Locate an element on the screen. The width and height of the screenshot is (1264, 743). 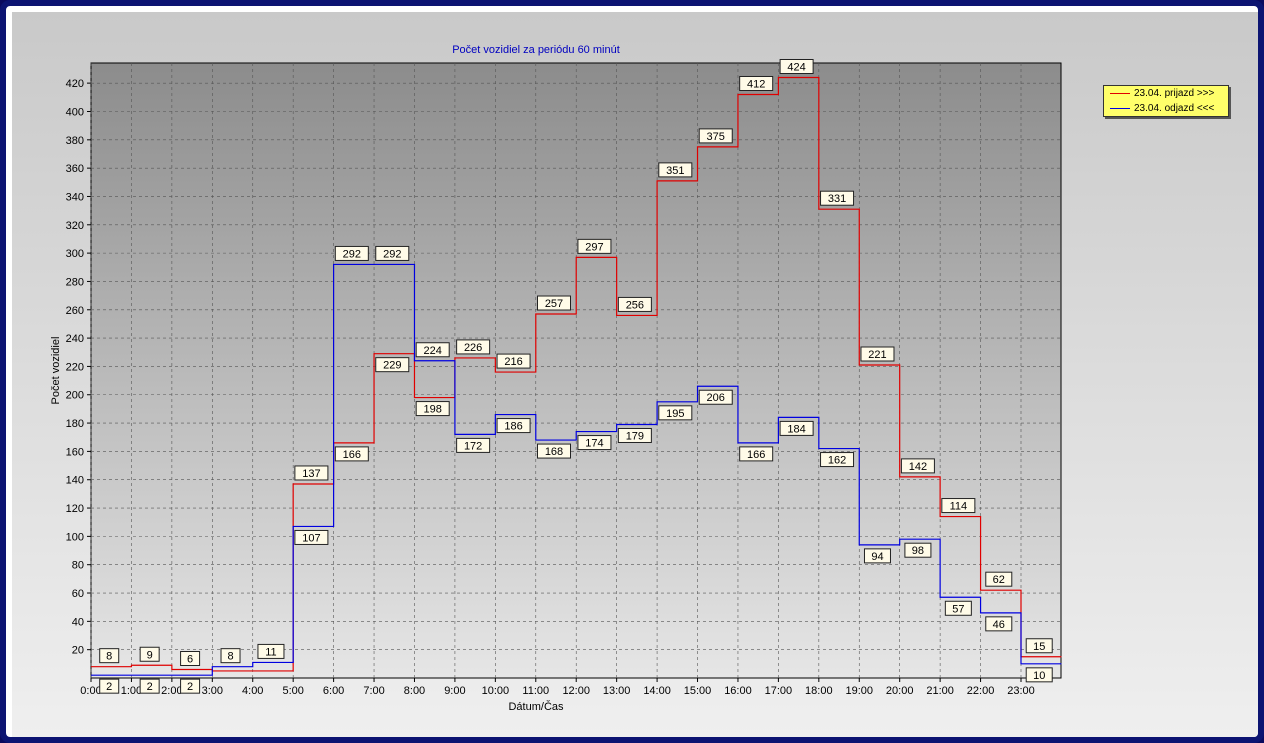
x-tick-label: 5:00 is located at coordinates (292, 691).